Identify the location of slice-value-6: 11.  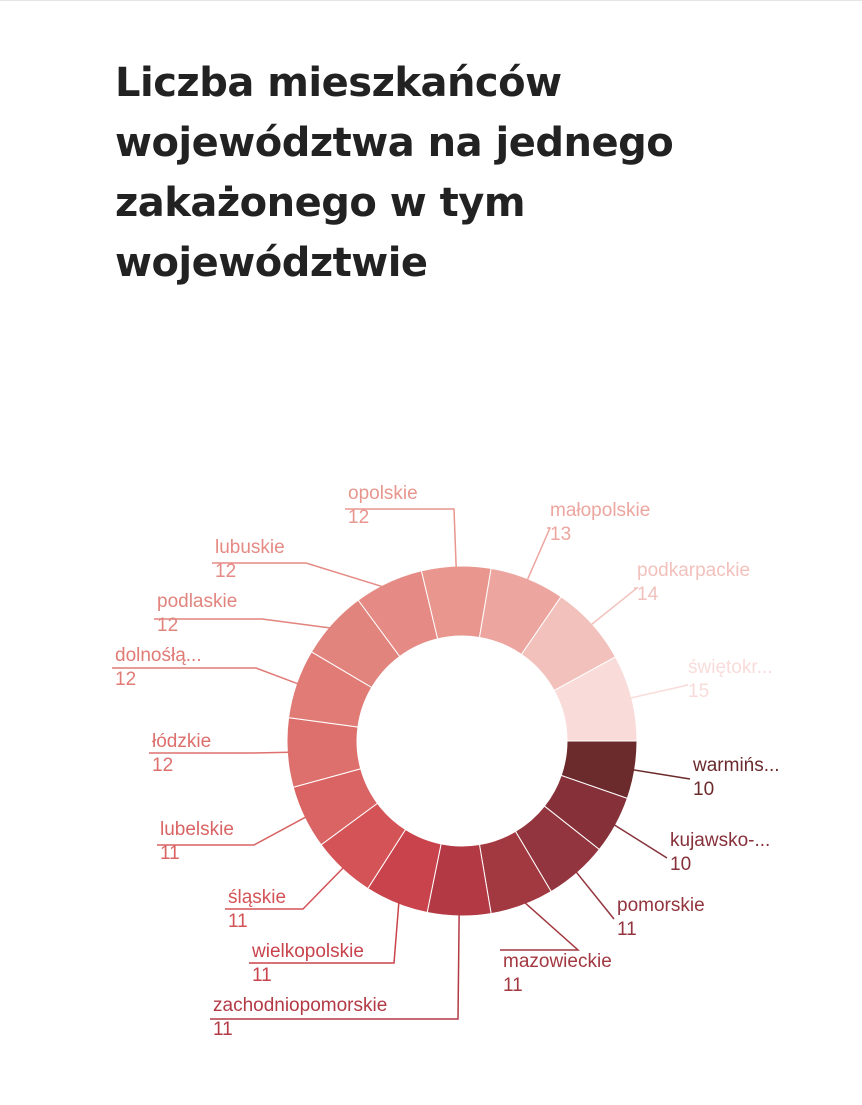
(238, 921).